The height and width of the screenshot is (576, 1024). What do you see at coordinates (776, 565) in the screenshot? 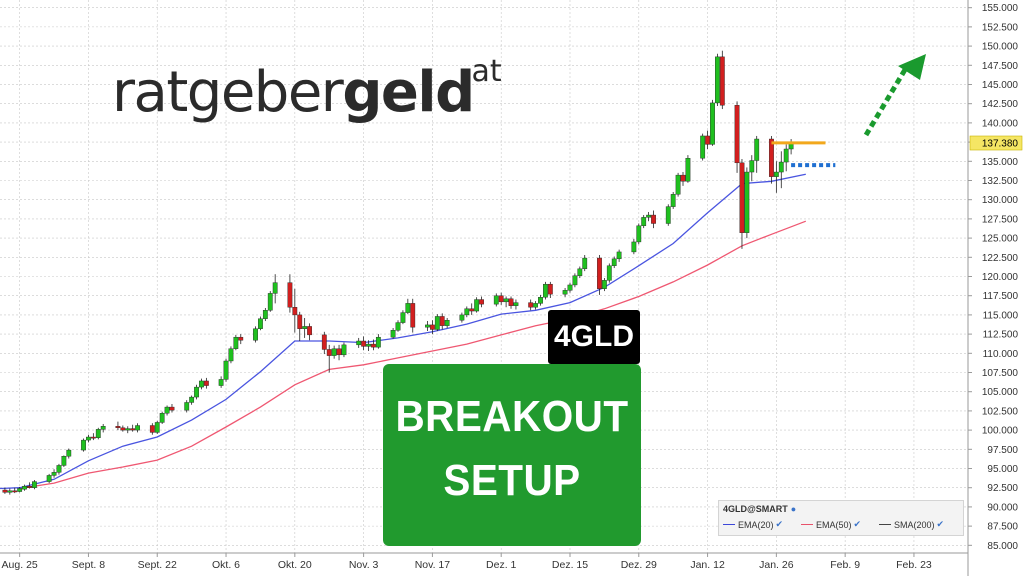
I see `x-tick-label: Jan. 26` at bounding box center [776, 565].